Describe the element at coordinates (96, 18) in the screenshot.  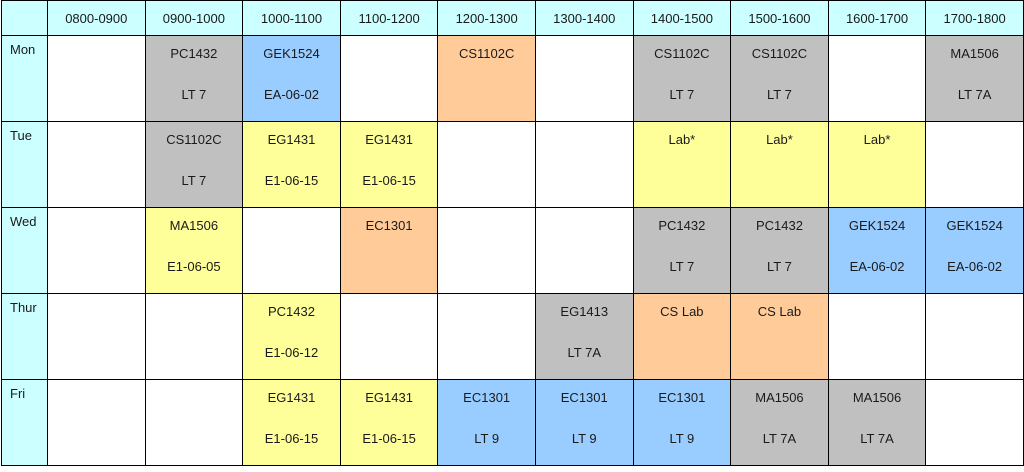
I see `timeslot-header: 0800-0900` at that location.